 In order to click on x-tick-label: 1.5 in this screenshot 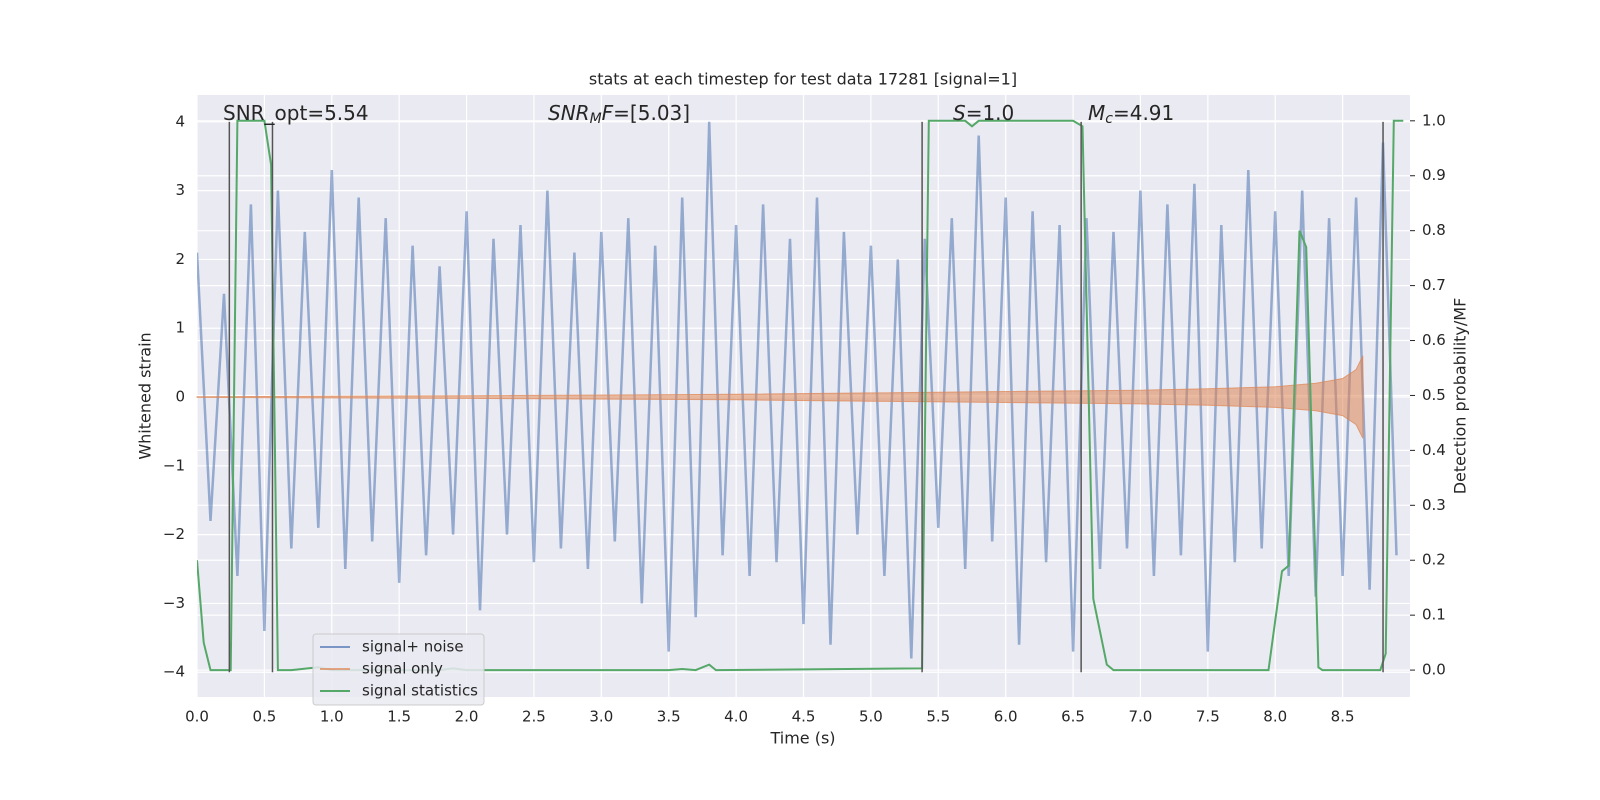, I will do `click(399, 717)`.